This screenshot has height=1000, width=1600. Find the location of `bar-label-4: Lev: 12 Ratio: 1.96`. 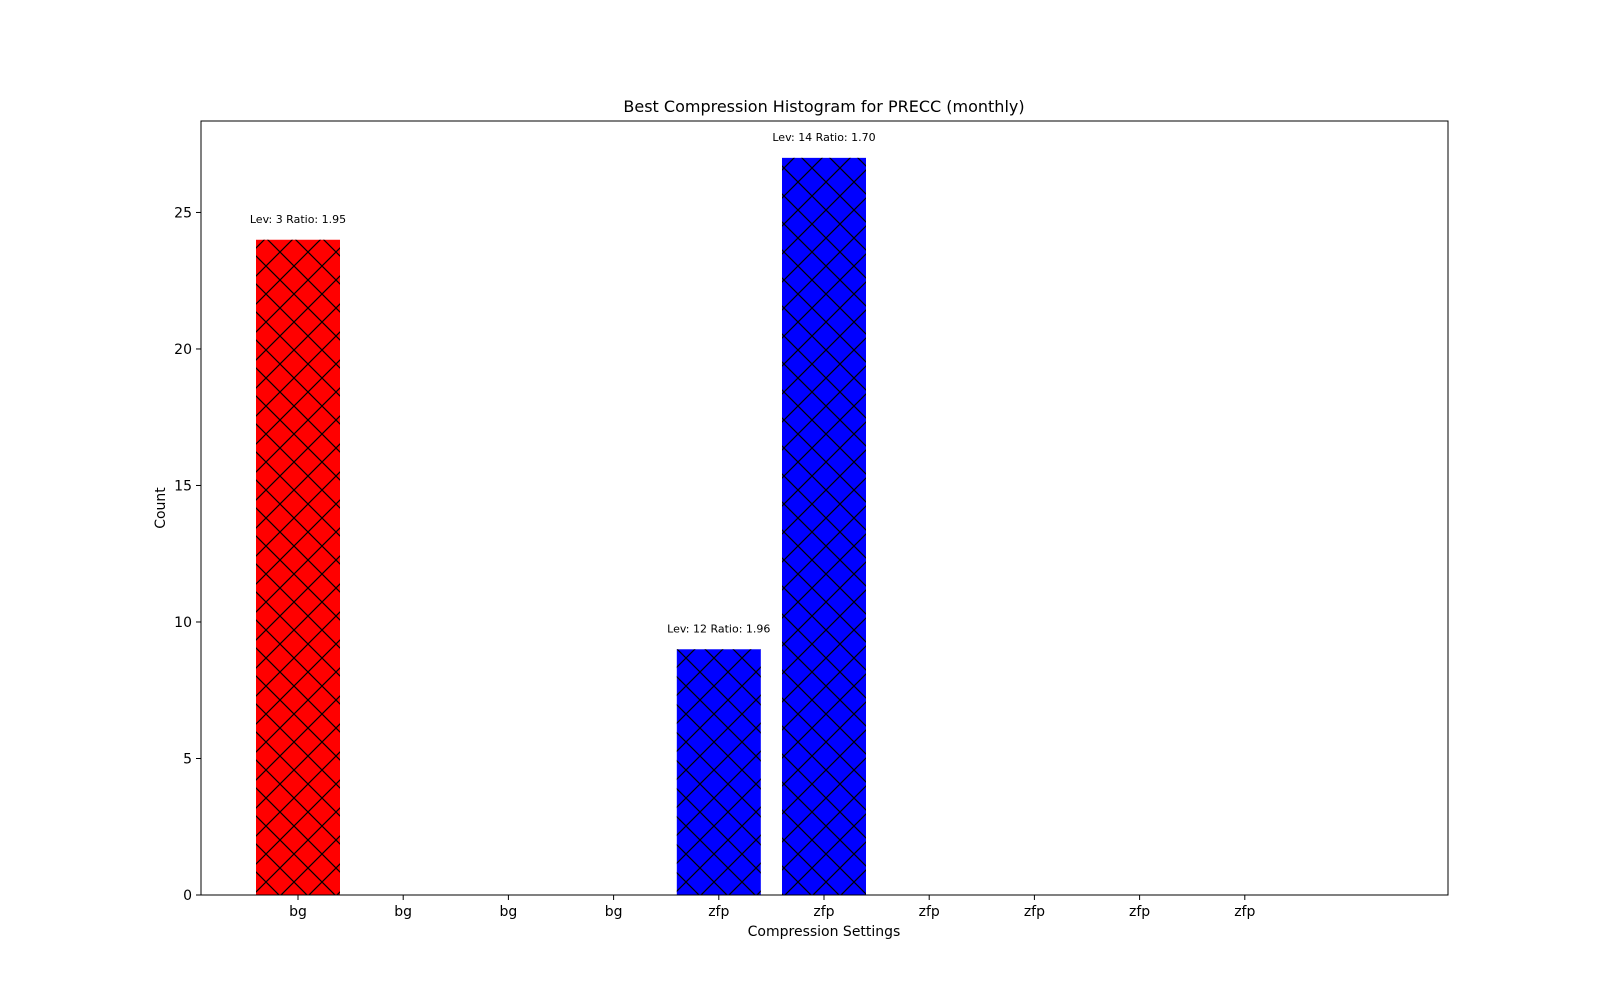

bar-label-4: Lev: 12 Ratio: 1.96 is located at coordinates (718, 628).